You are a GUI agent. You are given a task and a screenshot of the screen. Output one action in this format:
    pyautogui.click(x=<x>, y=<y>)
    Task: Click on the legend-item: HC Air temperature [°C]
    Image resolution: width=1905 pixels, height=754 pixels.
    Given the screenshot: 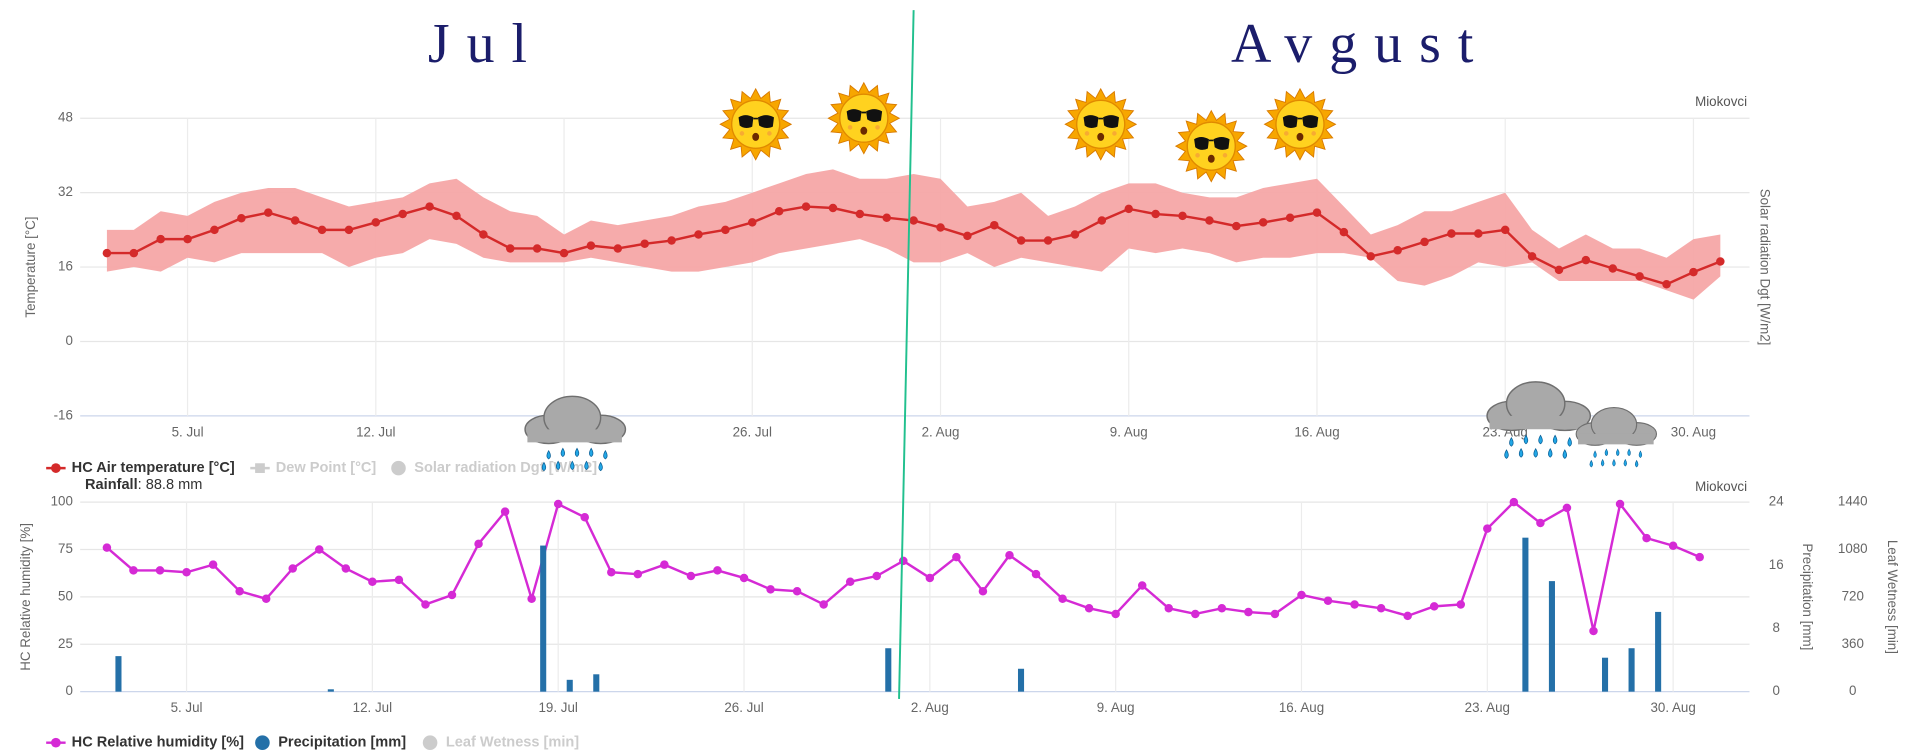 What is the action you would take?
    pyautogui.click(x=140, y=468)
    